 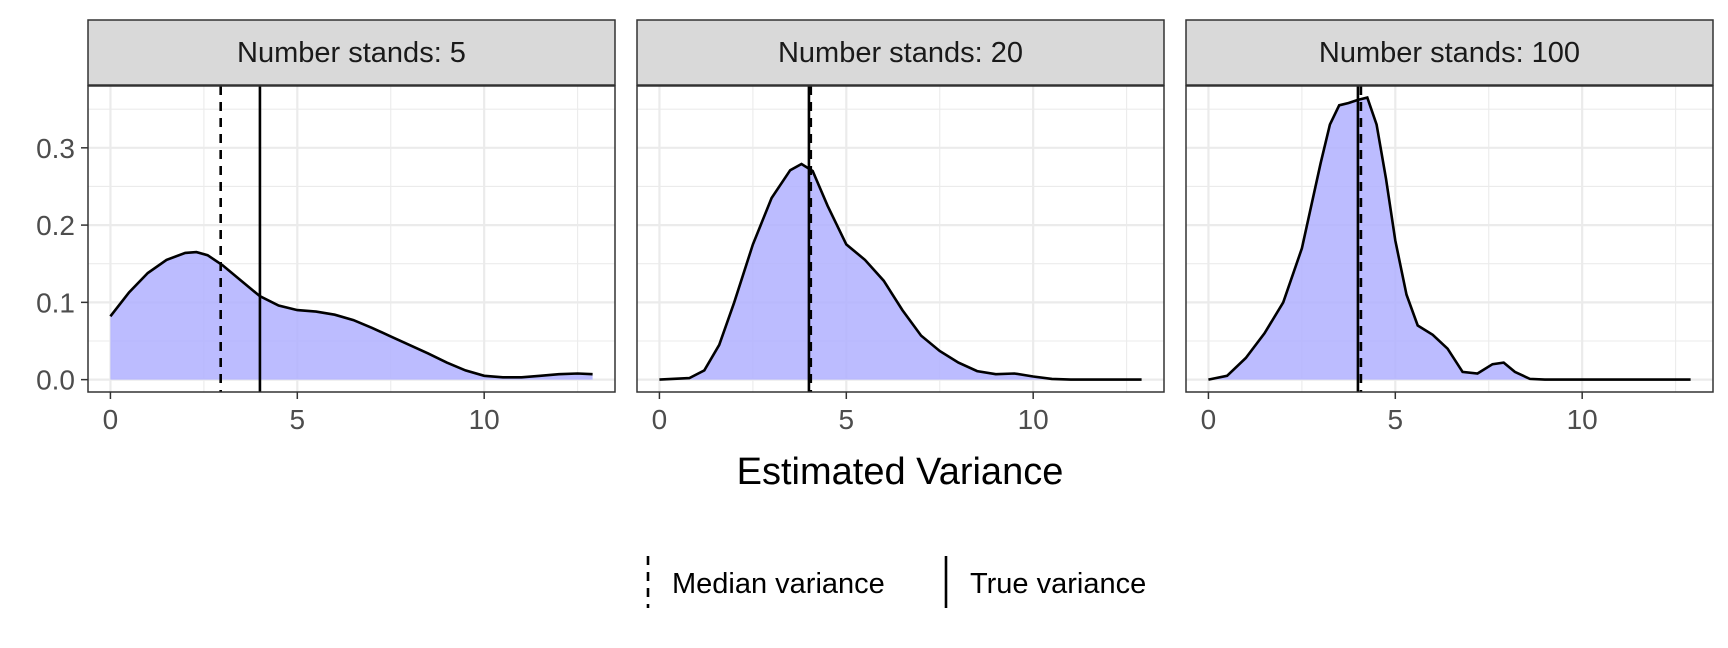 I want to click on y-tick-label: 0.3, so click(x=55, y=148).